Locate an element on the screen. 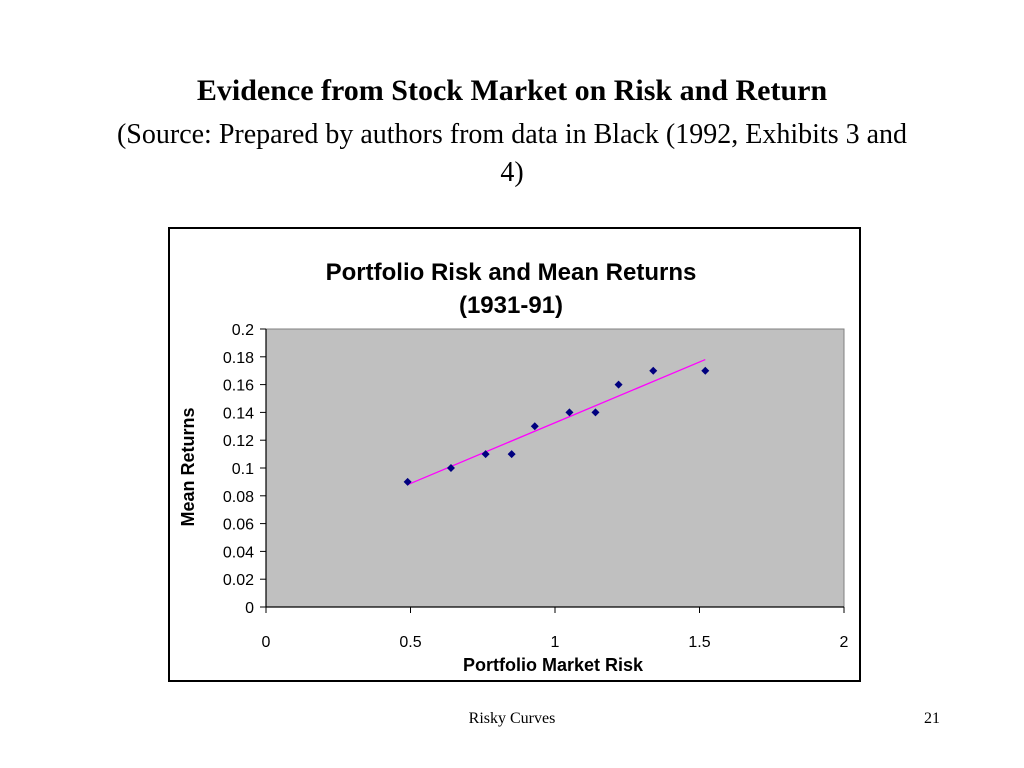  x-tick-label: 1.5 is located at coordinates (699, 642).